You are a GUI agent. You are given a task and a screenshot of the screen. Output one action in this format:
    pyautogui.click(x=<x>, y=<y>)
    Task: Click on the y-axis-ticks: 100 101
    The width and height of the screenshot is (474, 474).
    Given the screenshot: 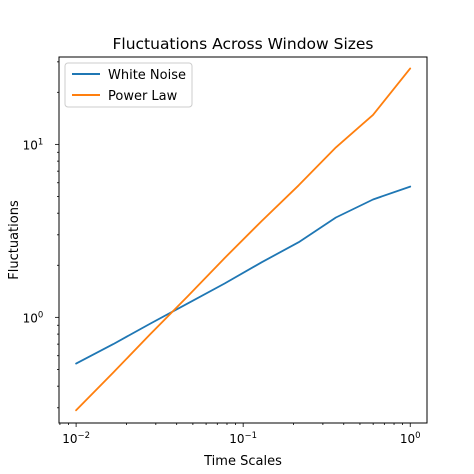 What is the action you would take?
    pyautogui.click(x=41, y=235)
    